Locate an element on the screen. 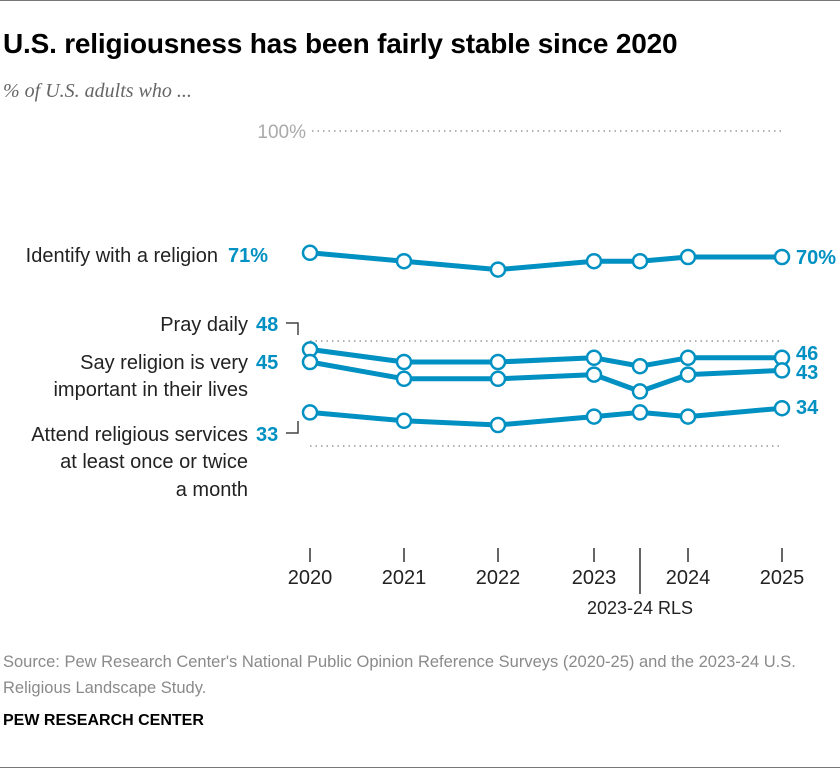  series-name-line: Pray daily is located at coordinates (204, 325).